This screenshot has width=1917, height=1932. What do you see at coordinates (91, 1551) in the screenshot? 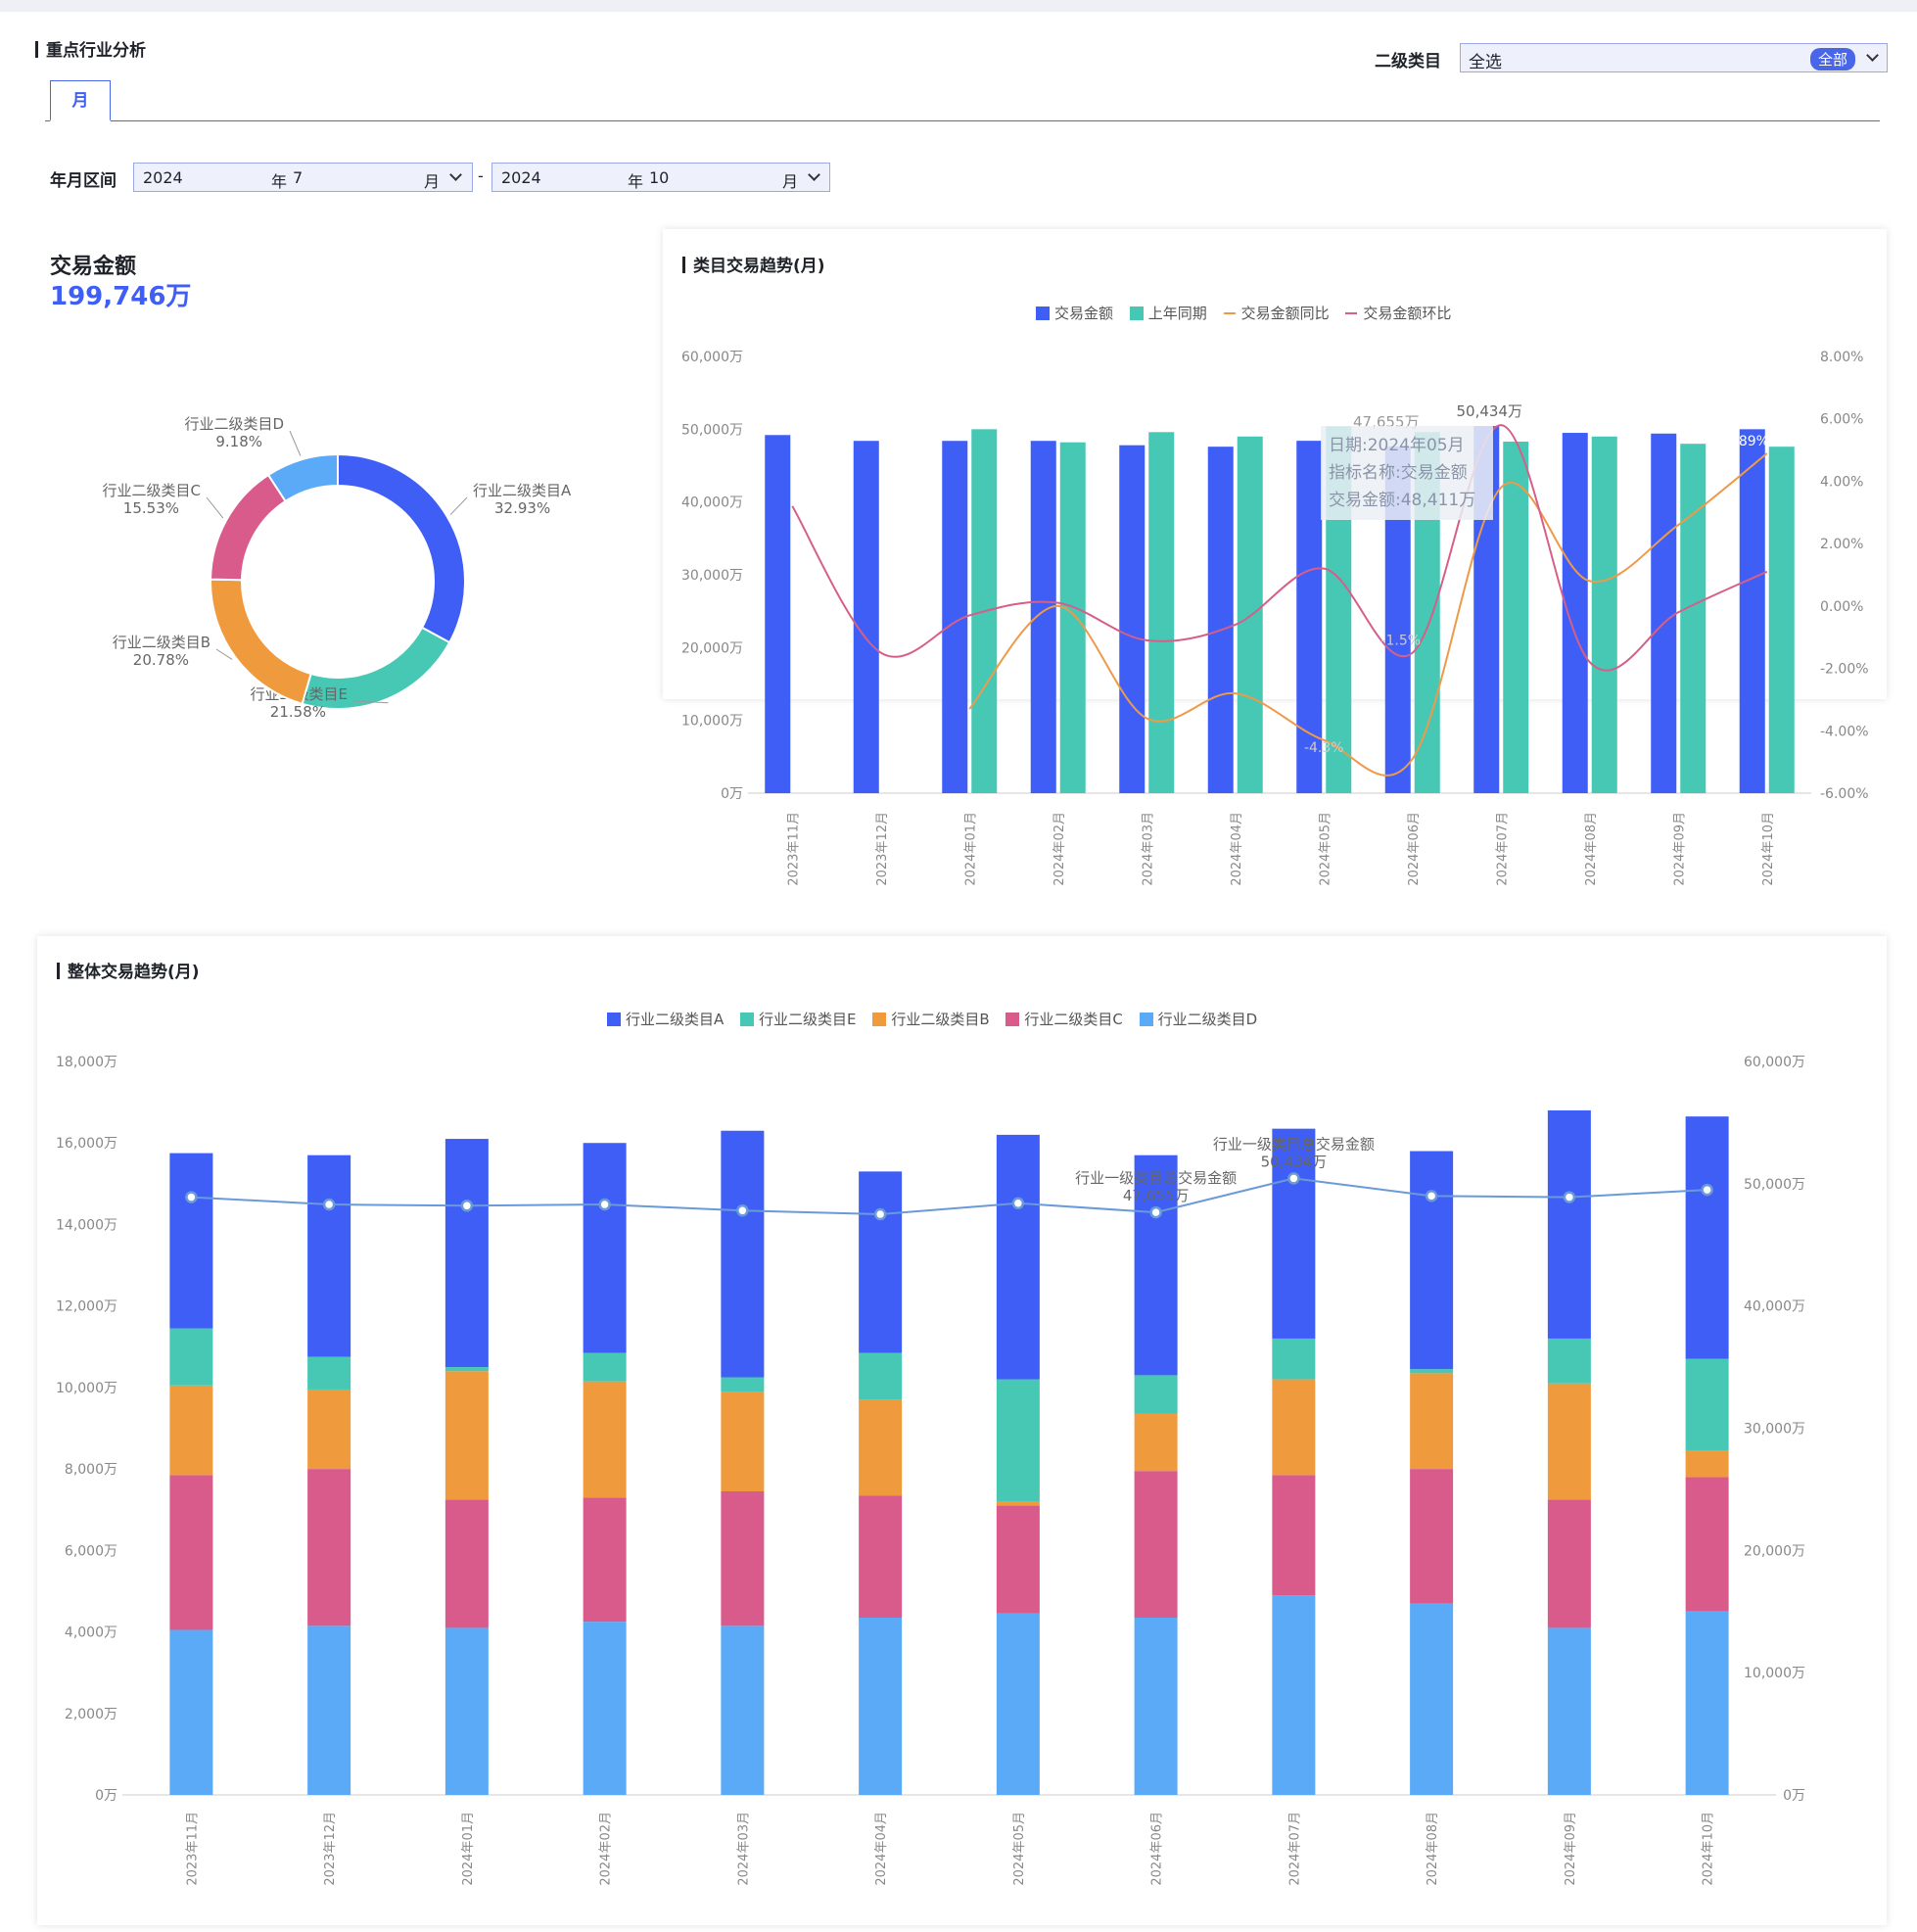
I see `y-tick-label: 6,000万` at bounding box center [91, 1551].